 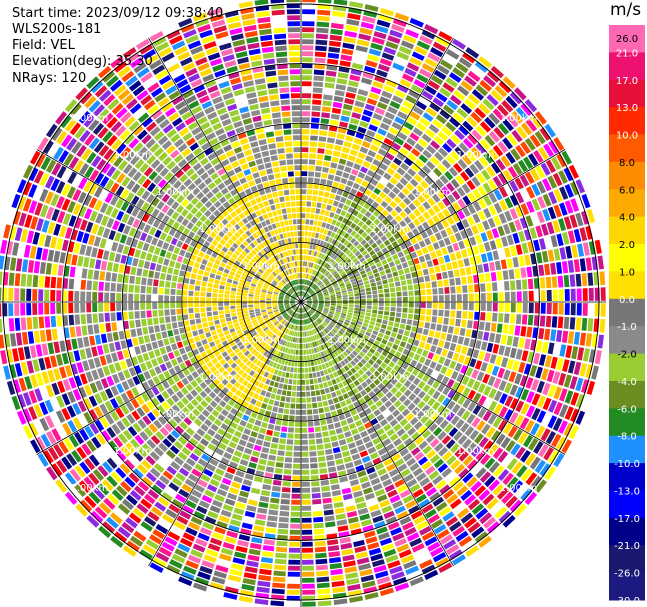 What do you see at coordinates (627, 272) in the screenshot?
I see `colorbar-tick-label: 1.0` at bounding box center [627, 272].